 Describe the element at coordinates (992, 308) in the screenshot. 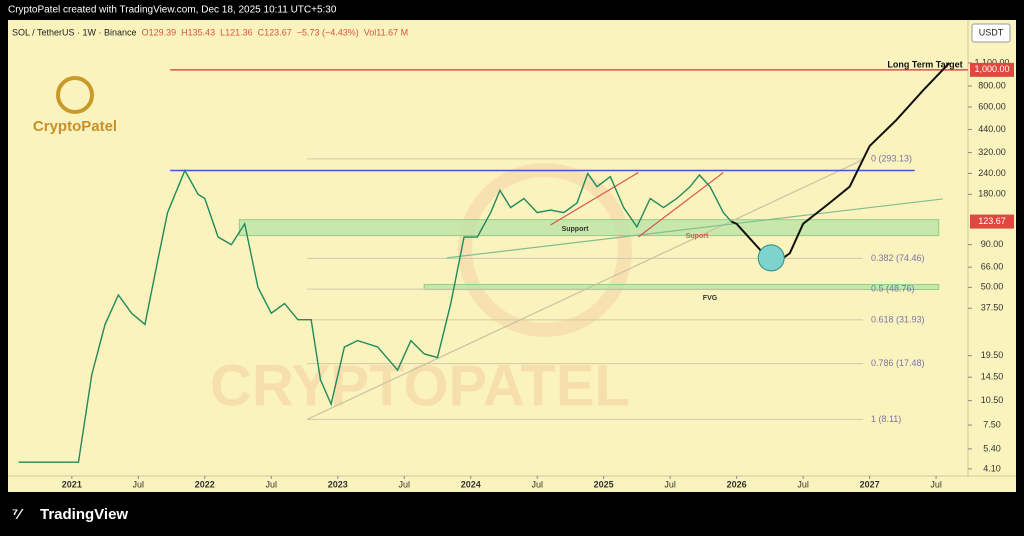

I see `y-tick-label: 37.50` at that location.